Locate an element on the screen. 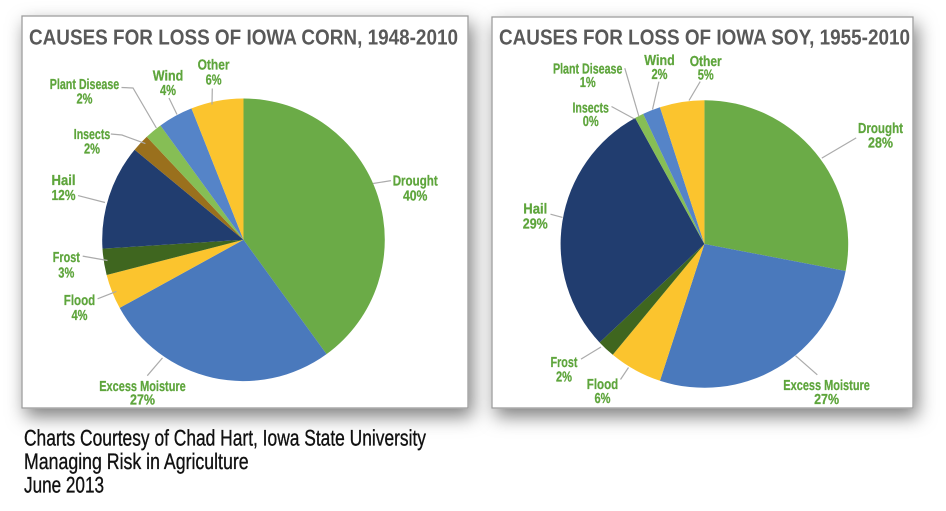 Image resolution: width=946 pixels, height=511 pixels. svg-text: 0% is located at coordinates (591, 122).